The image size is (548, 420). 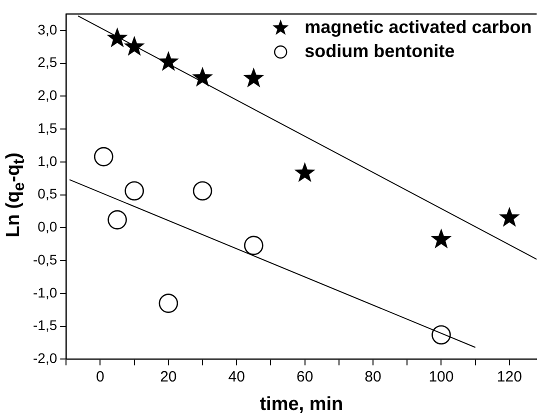 What do you see at coordinates (441, 377) in the screenshot?
I see `x-tick-label: 100` at bounding box center [441, 377].